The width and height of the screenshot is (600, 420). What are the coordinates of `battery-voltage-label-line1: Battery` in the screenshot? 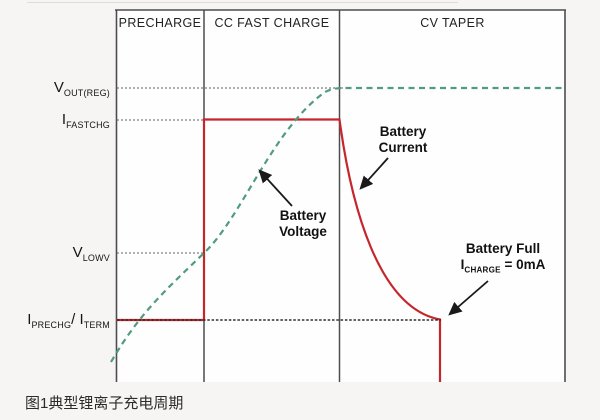 It's located at (303, 215).